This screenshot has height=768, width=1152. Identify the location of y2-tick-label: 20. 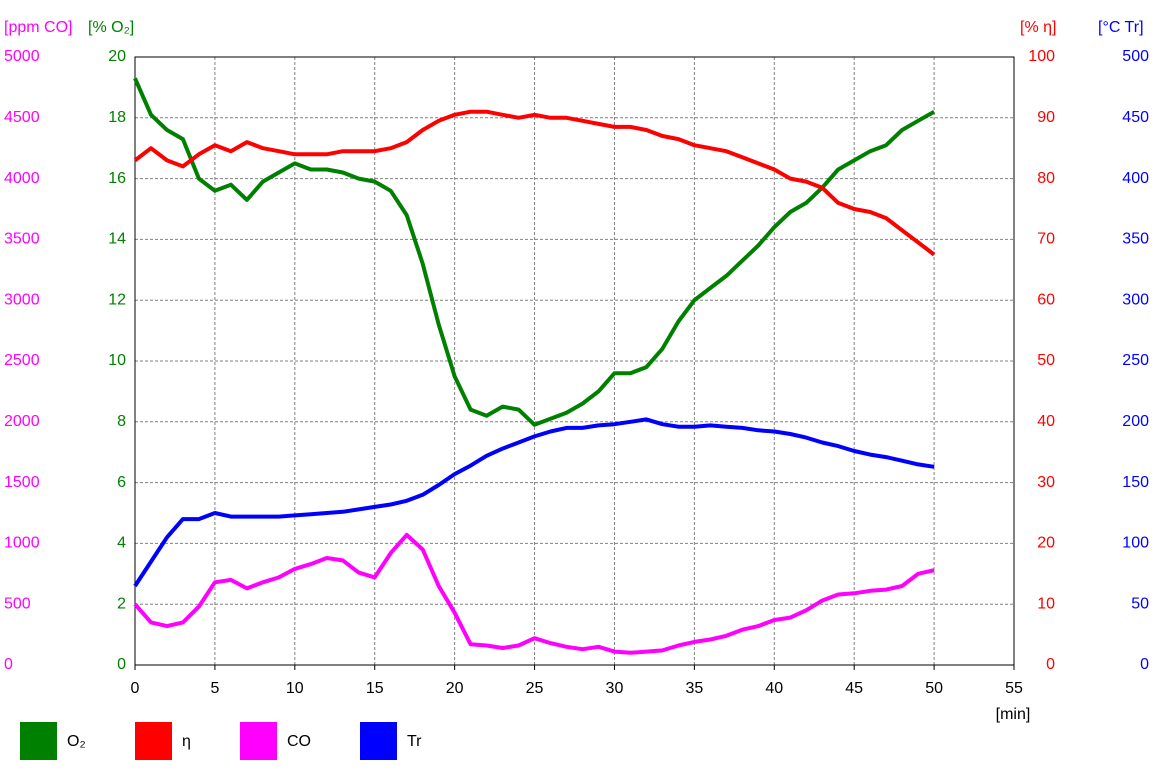
(1046, 543).